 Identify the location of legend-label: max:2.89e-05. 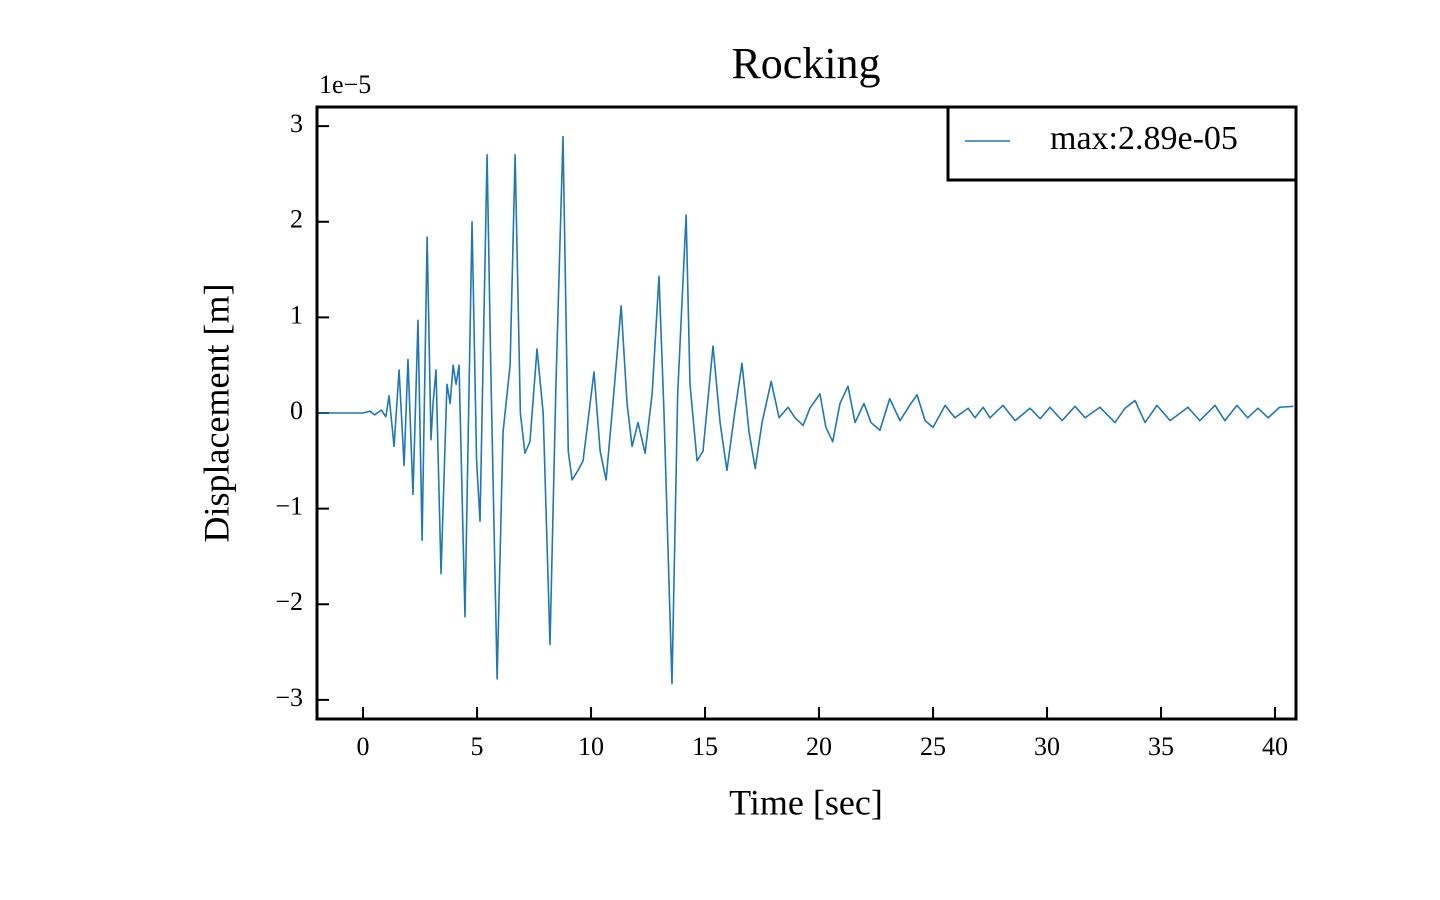
(1144, 138).